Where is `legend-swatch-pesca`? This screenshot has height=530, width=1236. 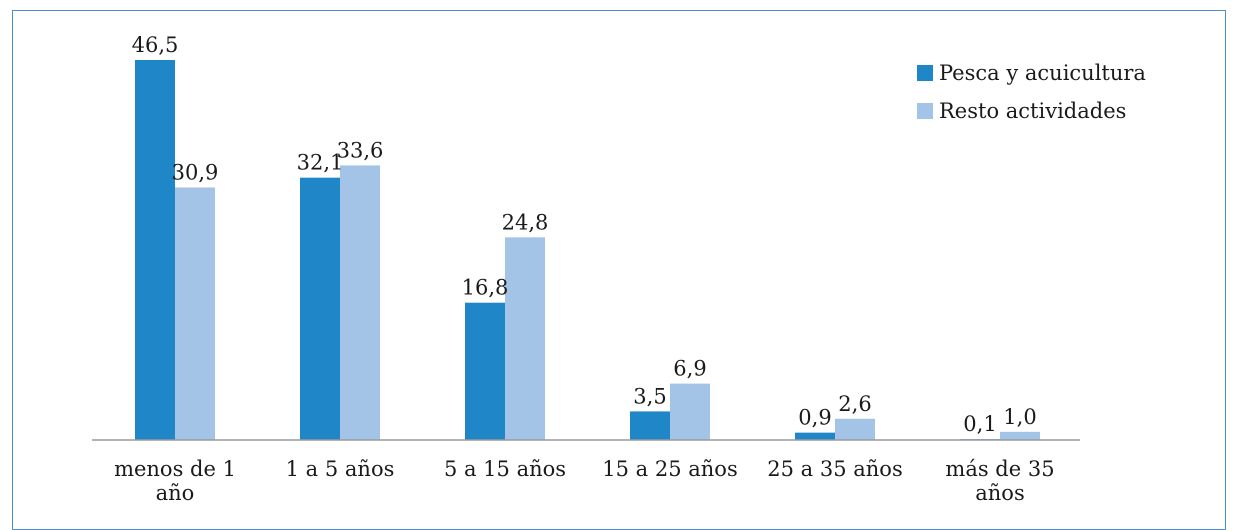 legend-swatch-pesca is located at coordinates (925, 73).